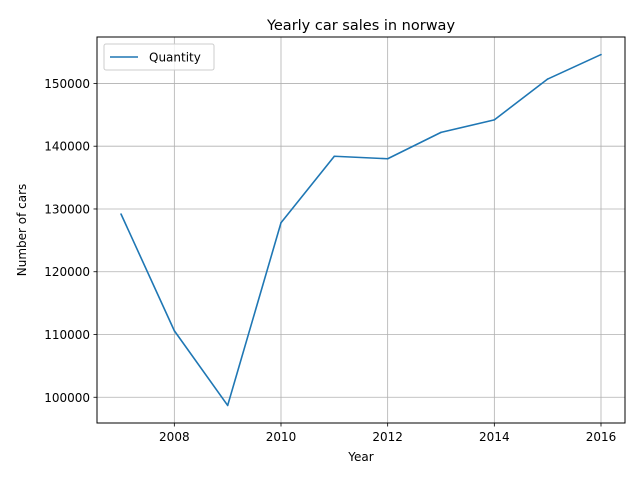 The image size is (640, 480). What do you see at coordinates (601, 437) in the screenshot?
I see `x-tick-label: 2016` at bounding box center [601, 437].